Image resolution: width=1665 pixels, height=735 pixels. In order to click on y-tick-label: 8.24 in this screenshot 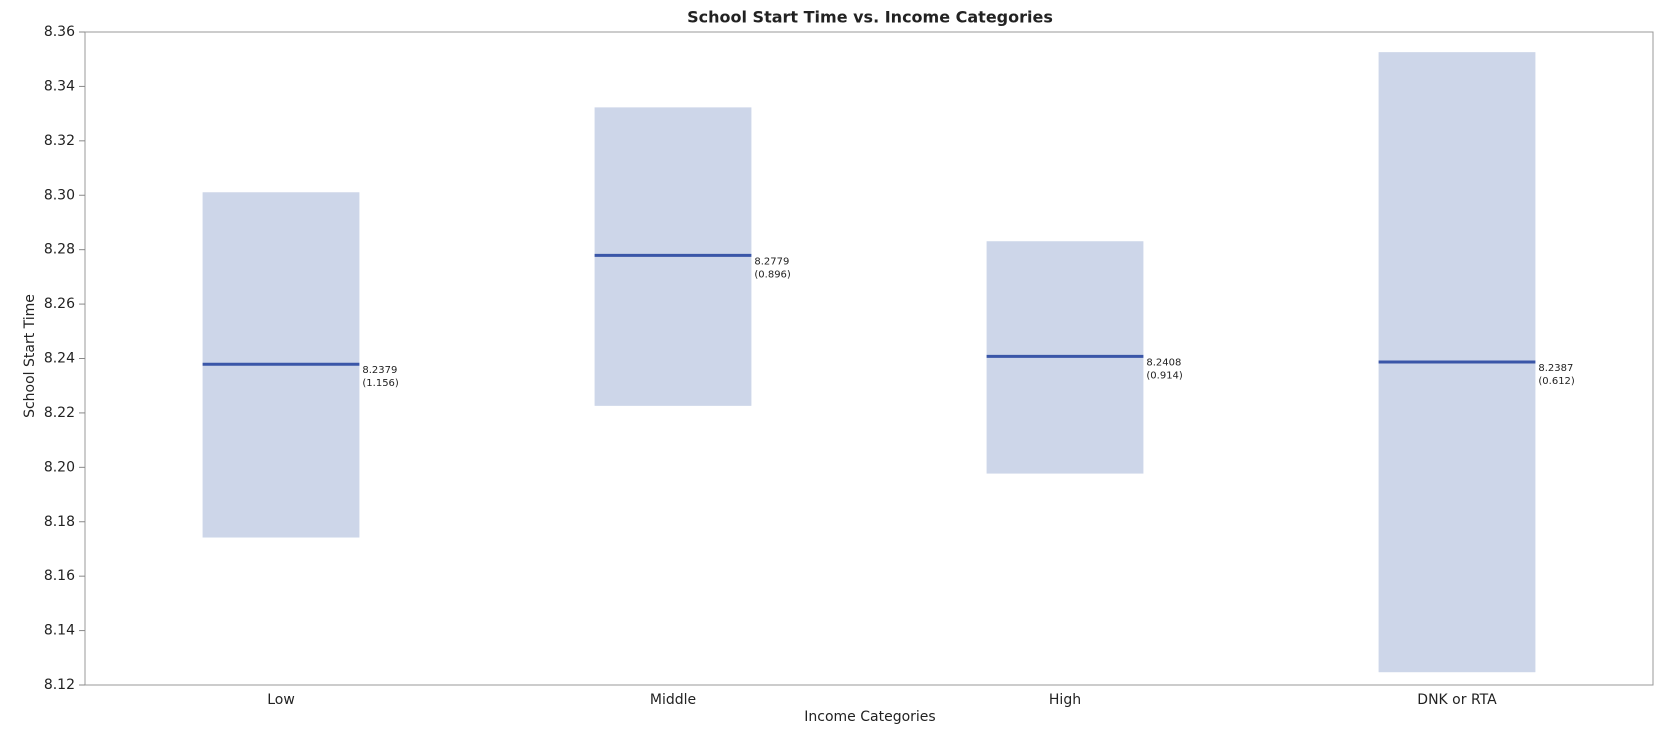, I will do `click(59, 359)`.